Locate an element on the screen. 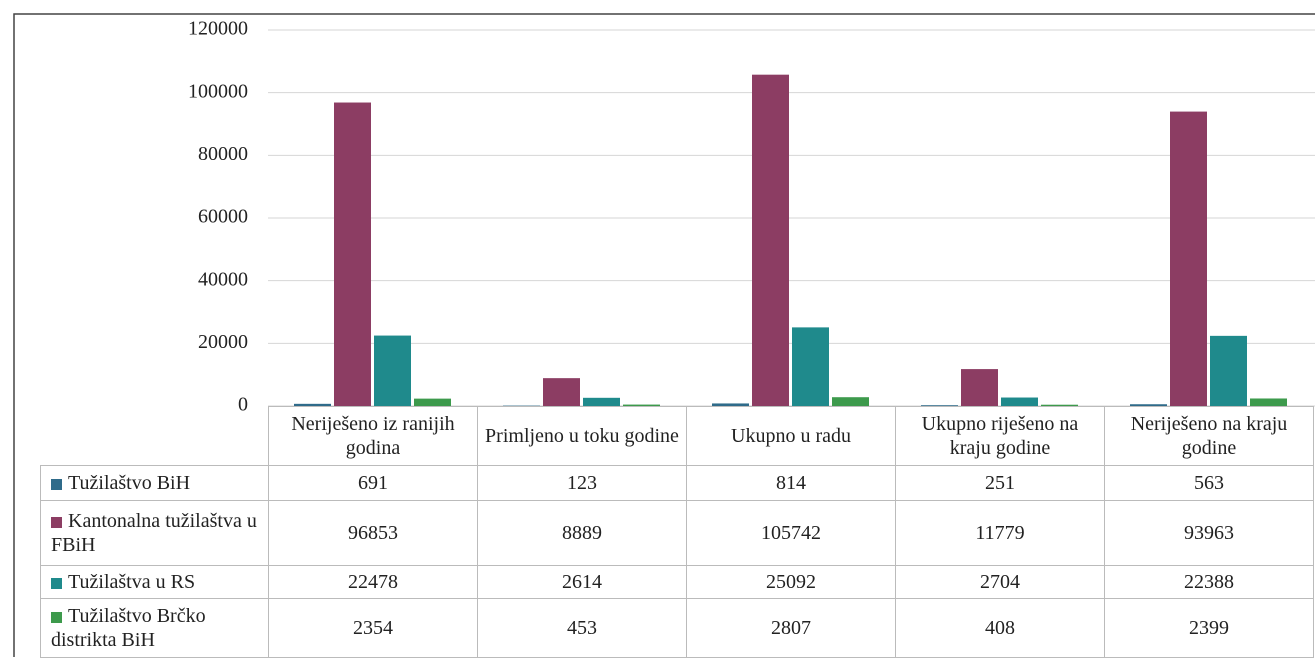  value-cell: 22478 is located at coordinates (373, 582).